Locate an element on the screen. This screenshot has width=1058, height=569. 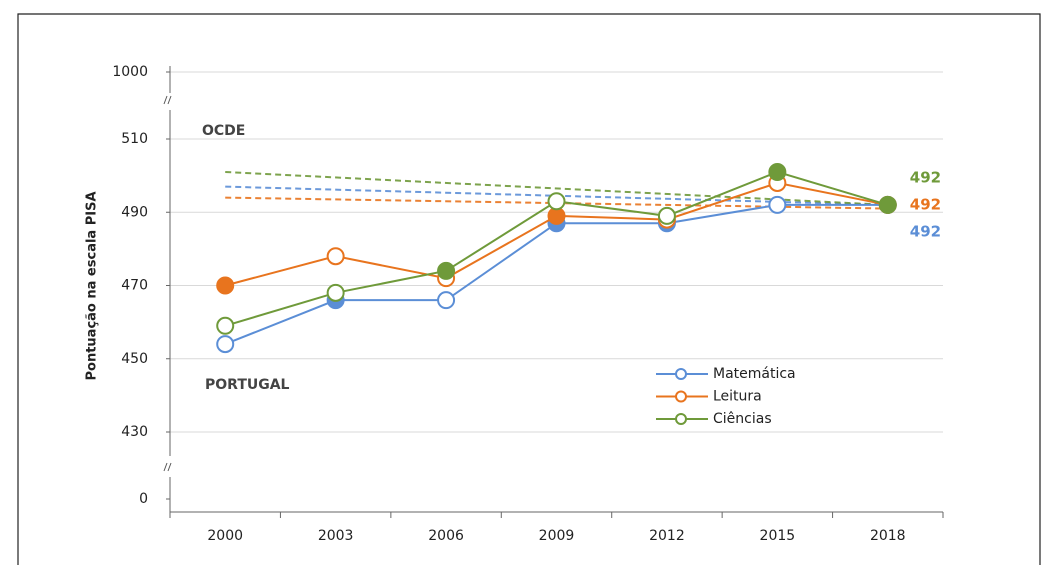
y-tick-label: 1000 is located at coordinates (130, 72).